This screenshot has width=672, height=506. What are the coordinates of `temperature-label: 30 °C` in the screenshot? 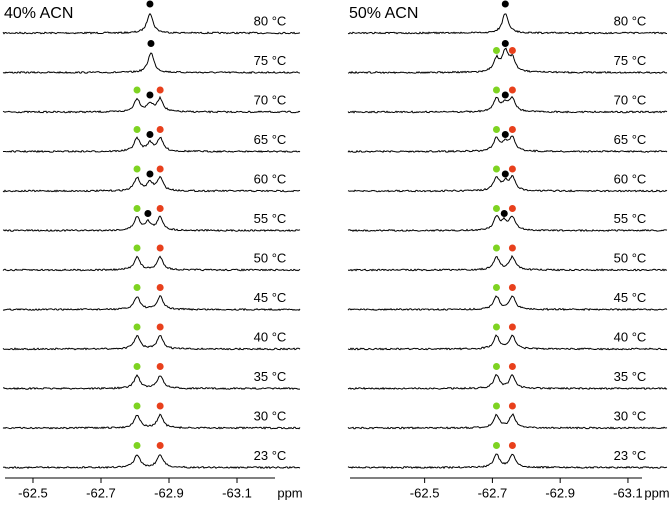 It's located at (630, 415).